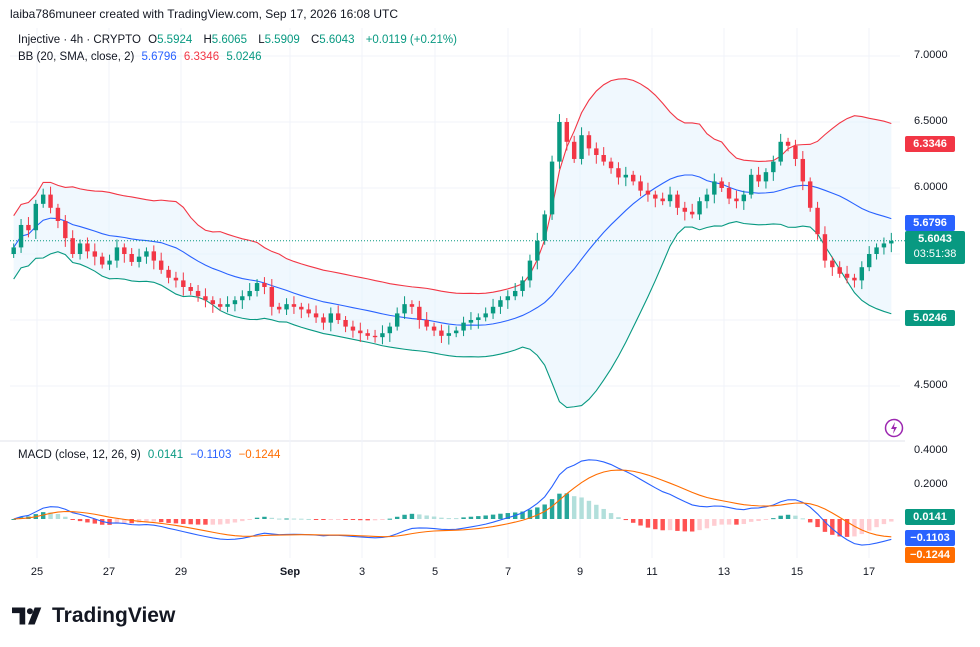 Image resolution: width=980 pixels, height=647 pixels. What do you see at coordinates (930, 517) in the screenshot?
I see `macd-hist-tag: 0.0141` at bounding box center [930, 517].